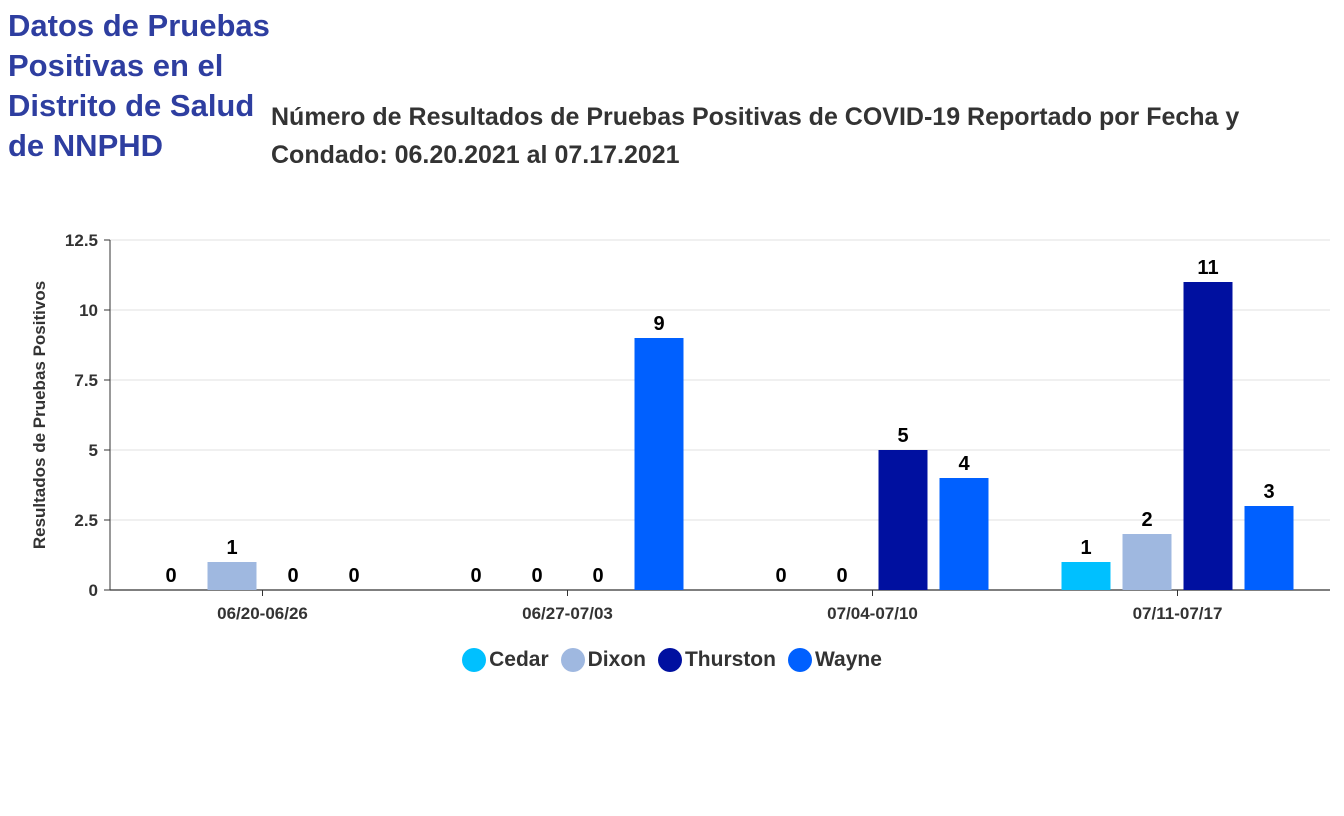 This screenshot has height=816, width=1344. I want to click on data-label: 5, so click(902, 436).